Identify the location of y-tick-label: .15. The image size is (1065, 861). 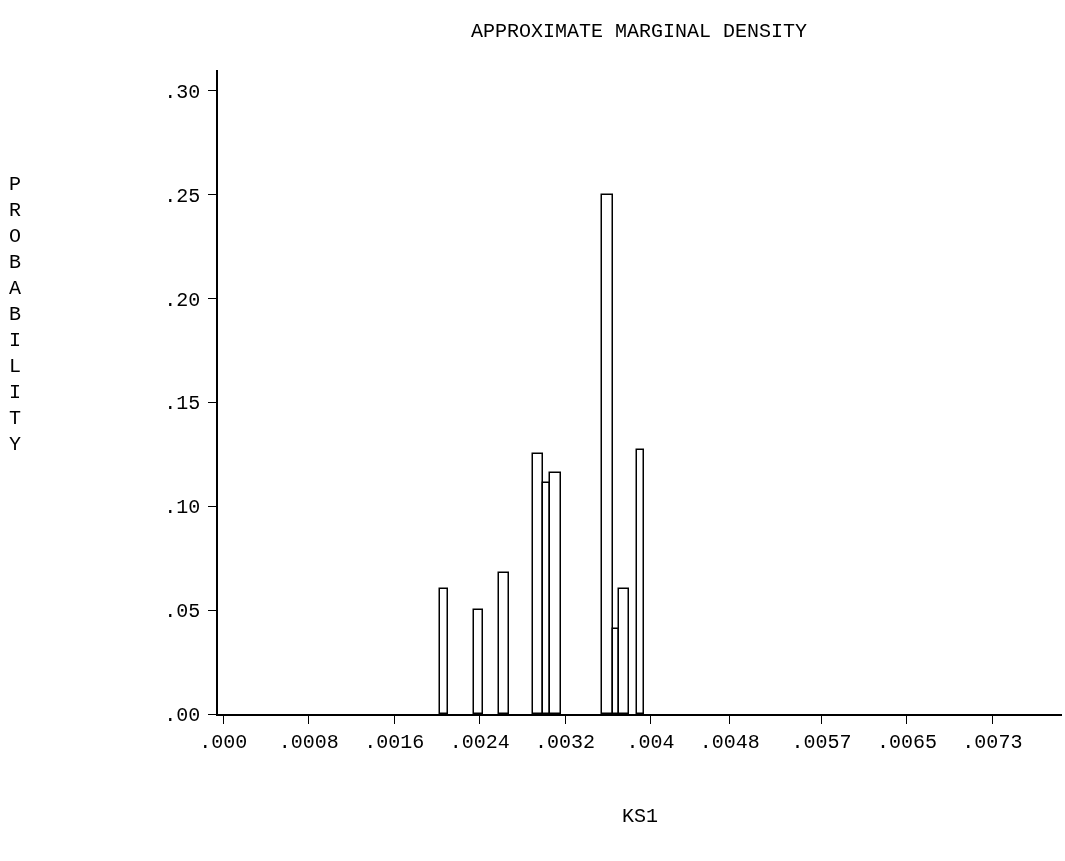
(182, 404).